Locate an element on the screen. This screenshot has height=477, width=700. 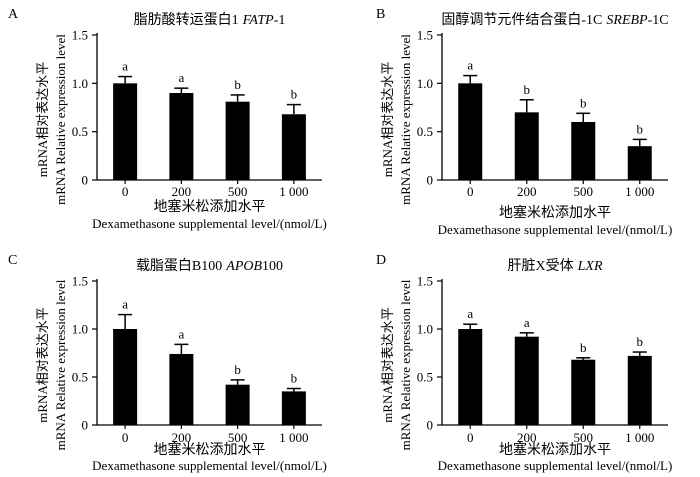
panel-label: B is located at coordinates (380, 14).